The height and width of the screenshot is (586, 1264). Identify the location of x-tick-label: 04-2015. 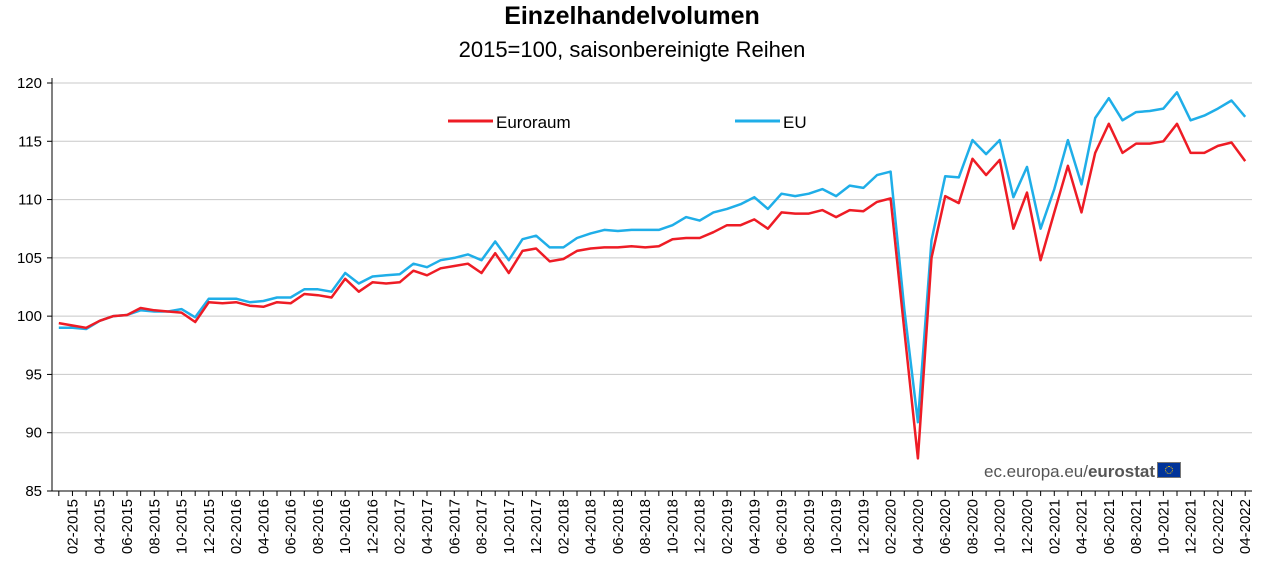
(100, 526).